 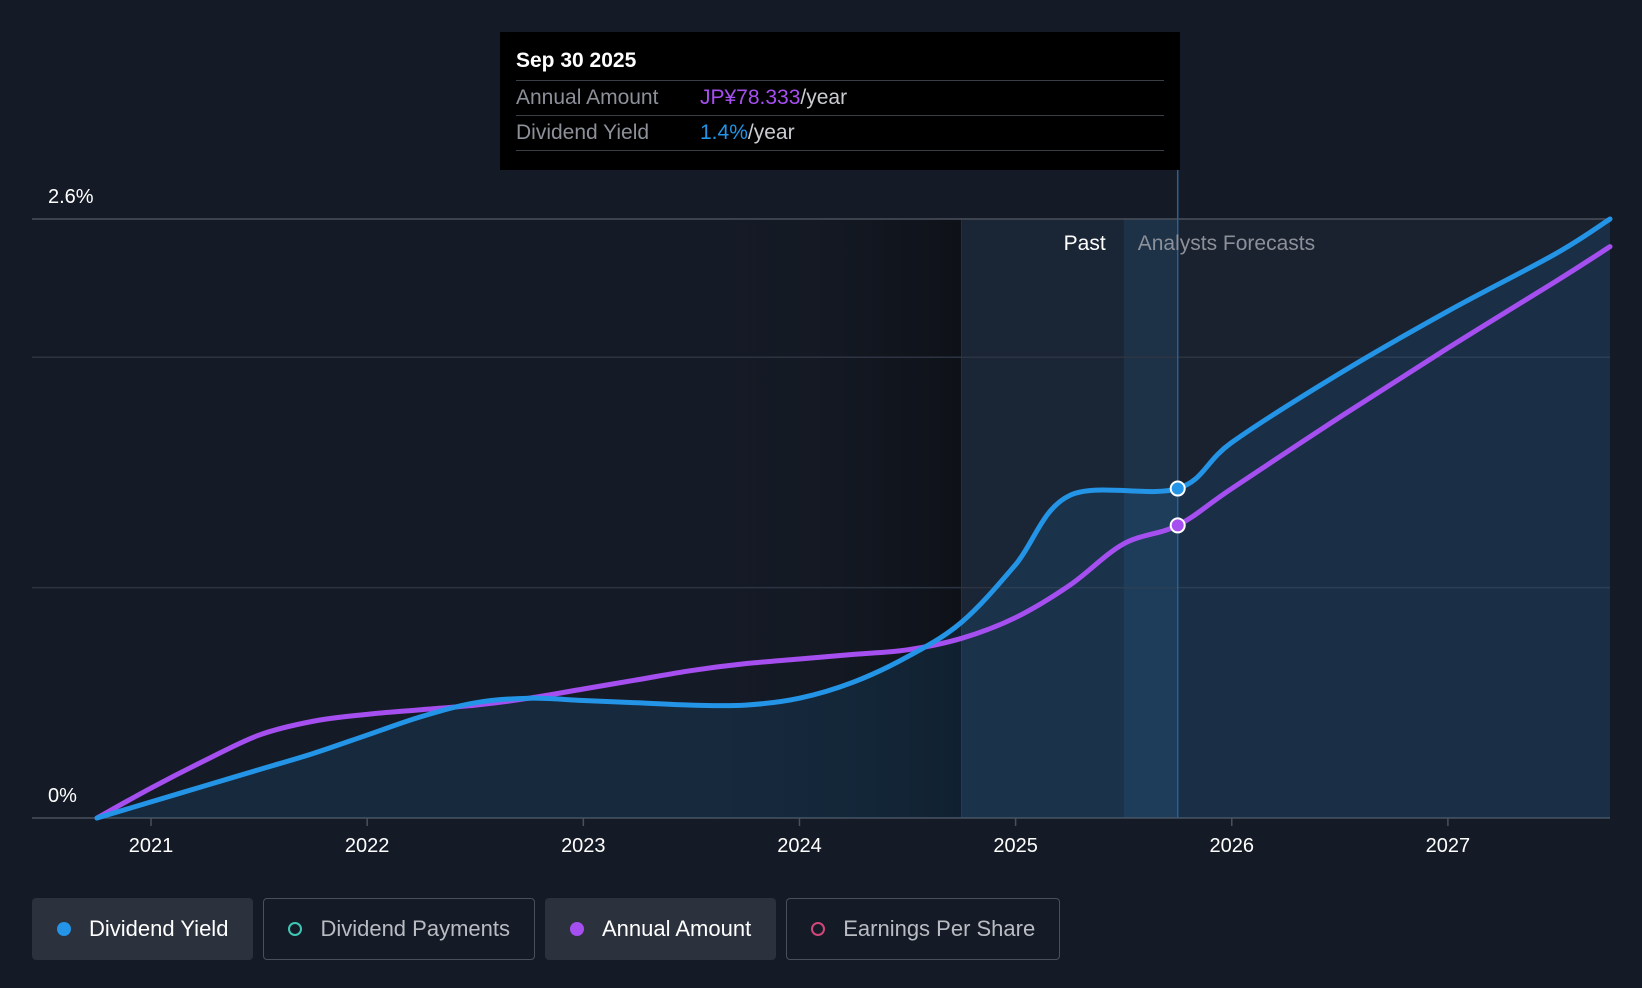 I want to click on legend-earnings-per-share-button: Earnings Per Share, so click(x=923, y=929).